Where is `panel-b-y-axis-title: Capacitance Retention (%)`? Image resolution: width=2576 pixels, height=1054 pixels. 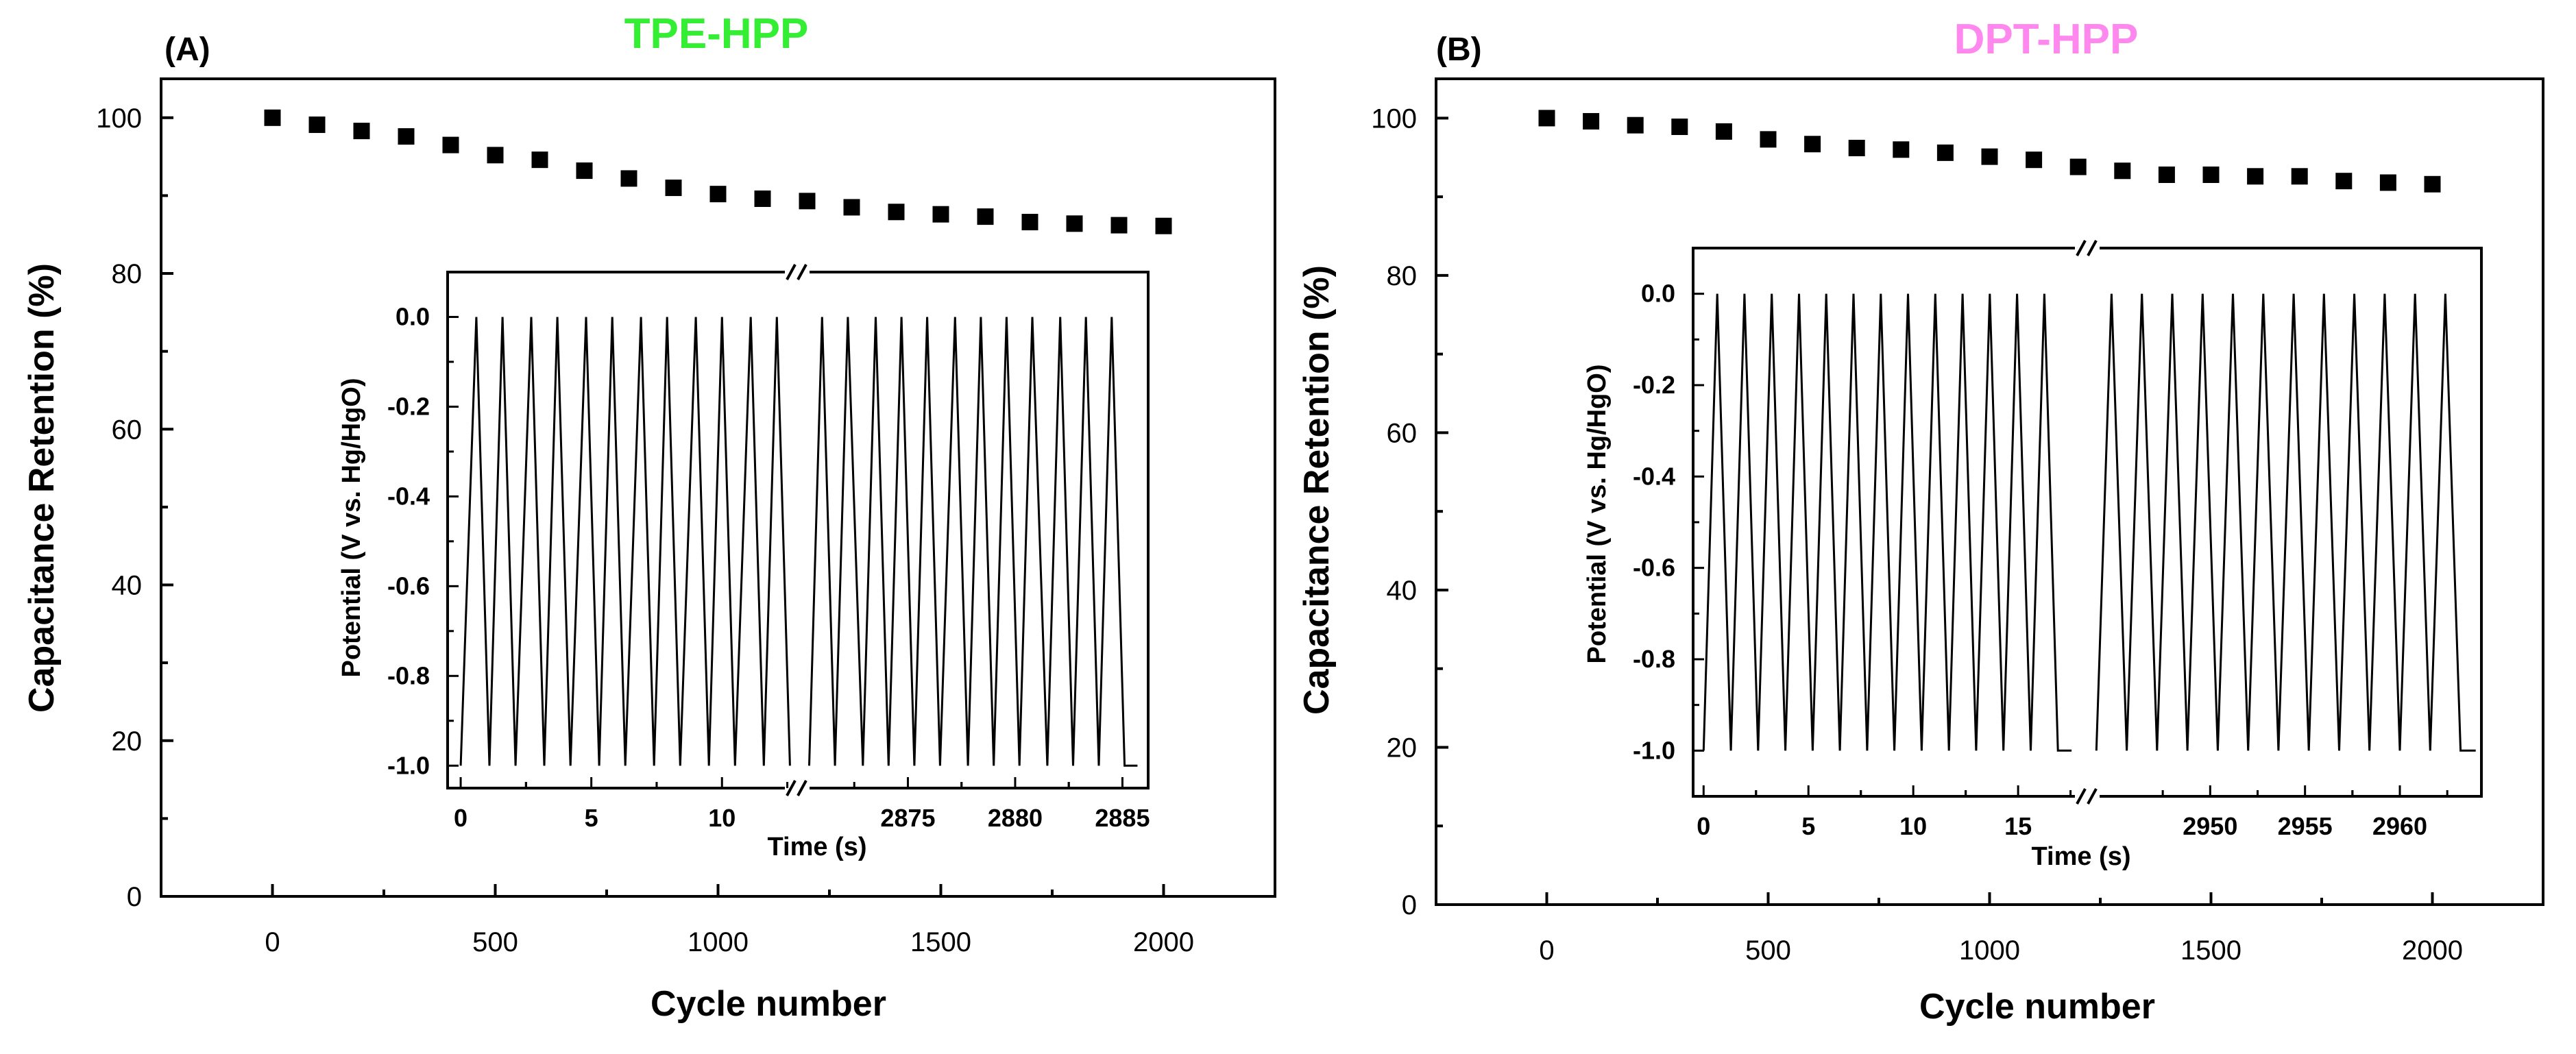
panel-b-y-axis-title: Capacitance Retention (%) is located at coordinates (1317, 490).